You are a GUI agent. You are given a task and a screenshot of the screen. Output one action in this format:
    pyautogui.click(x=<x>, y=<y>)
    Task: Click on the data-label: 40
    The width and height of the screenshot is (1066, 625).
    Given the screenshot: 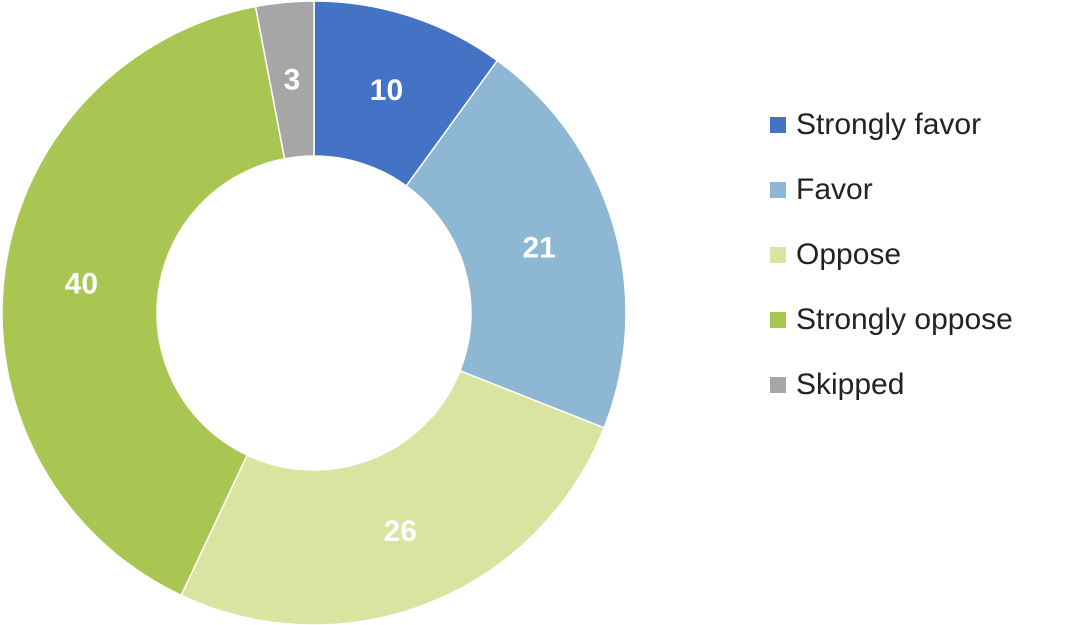 What is the action you would take?
    pyautogui.click(x=81, y=284)
    